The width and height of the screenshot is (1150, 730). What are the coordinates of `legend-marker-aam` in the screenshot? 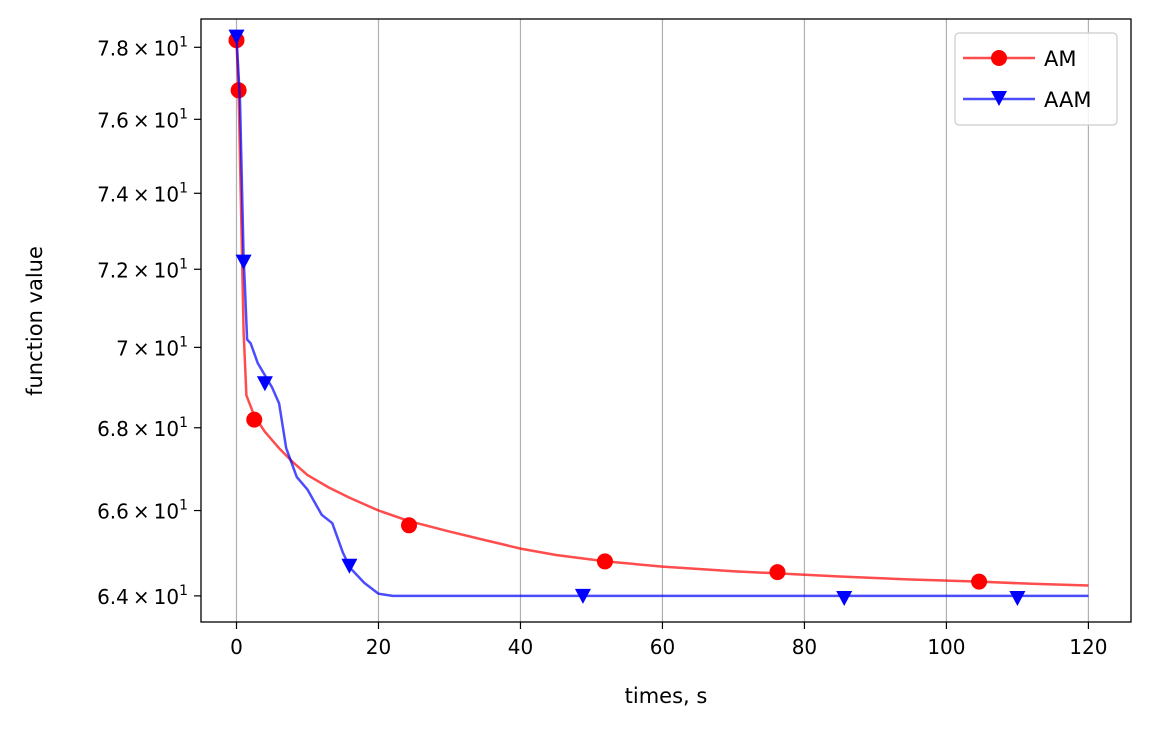 It's located at (999, 98).